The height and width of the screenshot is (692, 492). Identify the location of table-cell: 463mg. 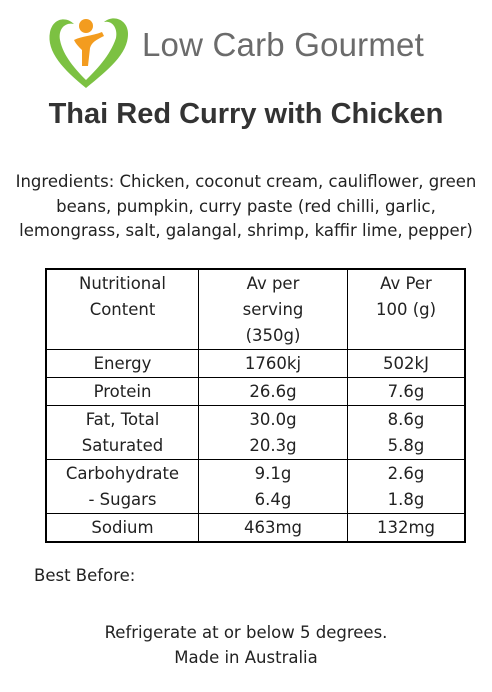
(273, 528).